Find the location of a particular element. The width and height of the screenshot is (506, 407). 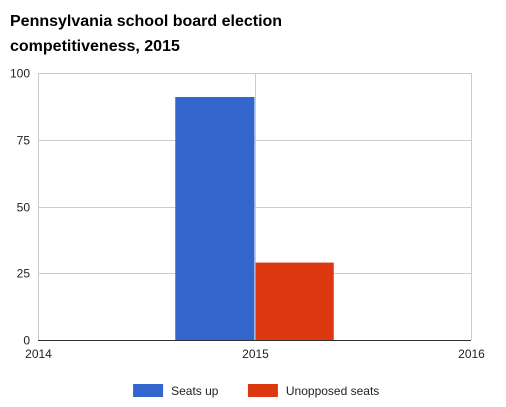

x-tick-label: 2015 is located at coordinates (255, 354).